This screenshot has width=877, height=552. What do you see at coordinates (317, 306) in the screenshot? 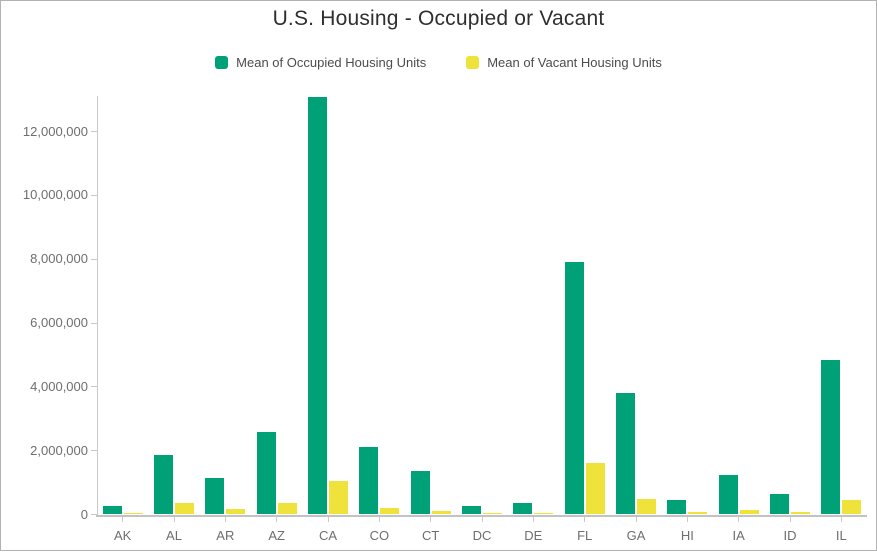
I see `bar-occupied-CA` at bounding box center [317, 306].